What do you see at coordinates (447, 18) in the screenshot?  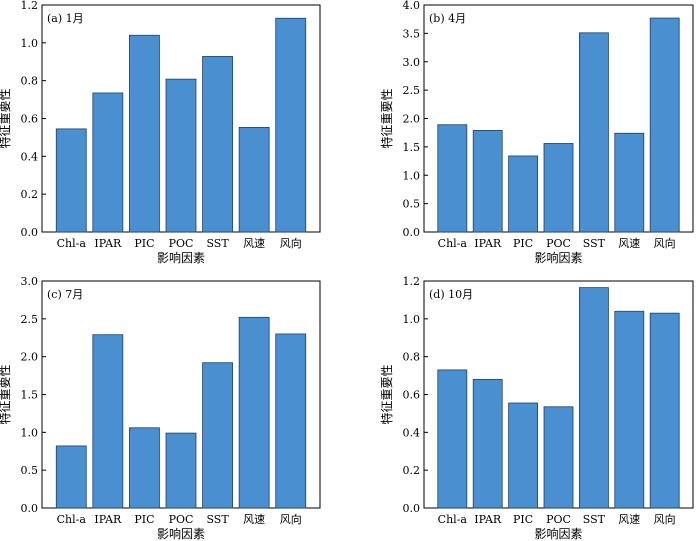 I see `panel-title: (b) 4月` at bounding box center [447, 18].